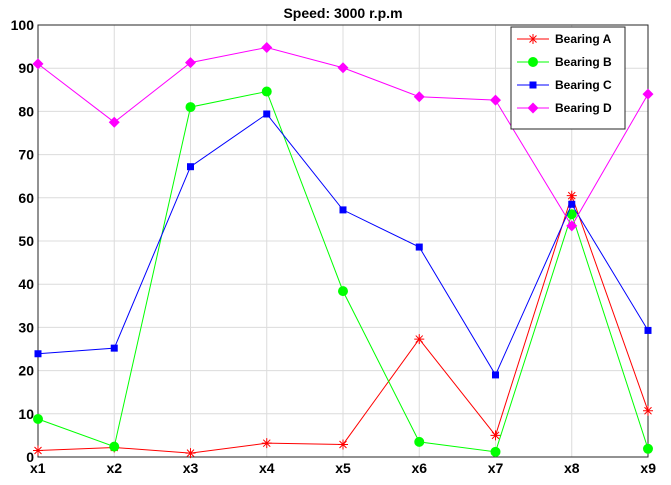 Image resolution: width=671 pixels, height=485 pixels. What do you see at coordinates (26, 155) in the screenshot?
I see `y-tick-label: 70` at bounding box center [26, 155].